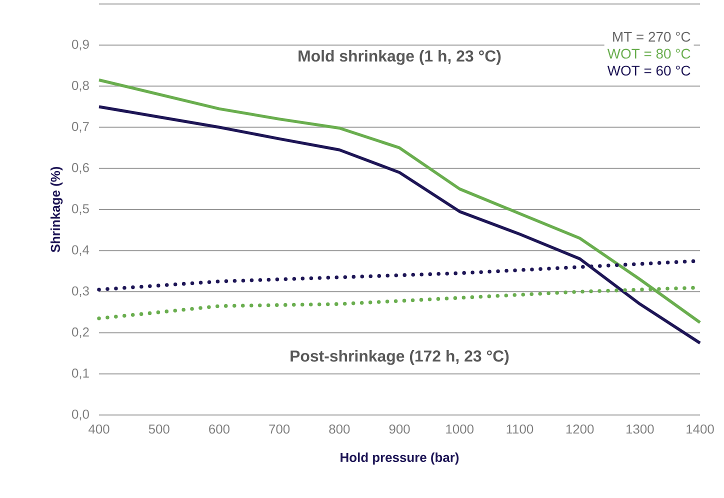 The width and height of the screenshot is (724, 498). I want to click on y-tick-label: 0,3, so click(80, 292).